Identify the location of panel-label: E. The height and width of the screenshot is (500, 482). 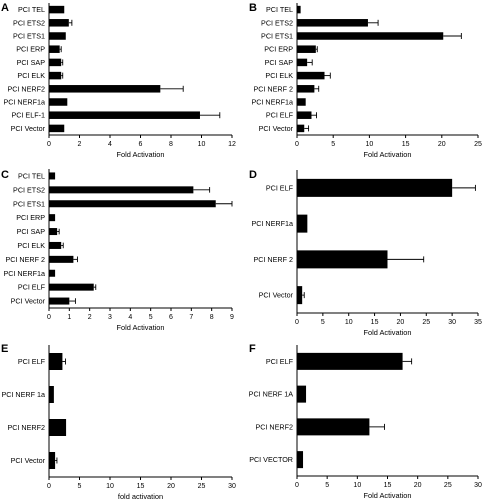
(4, 349).